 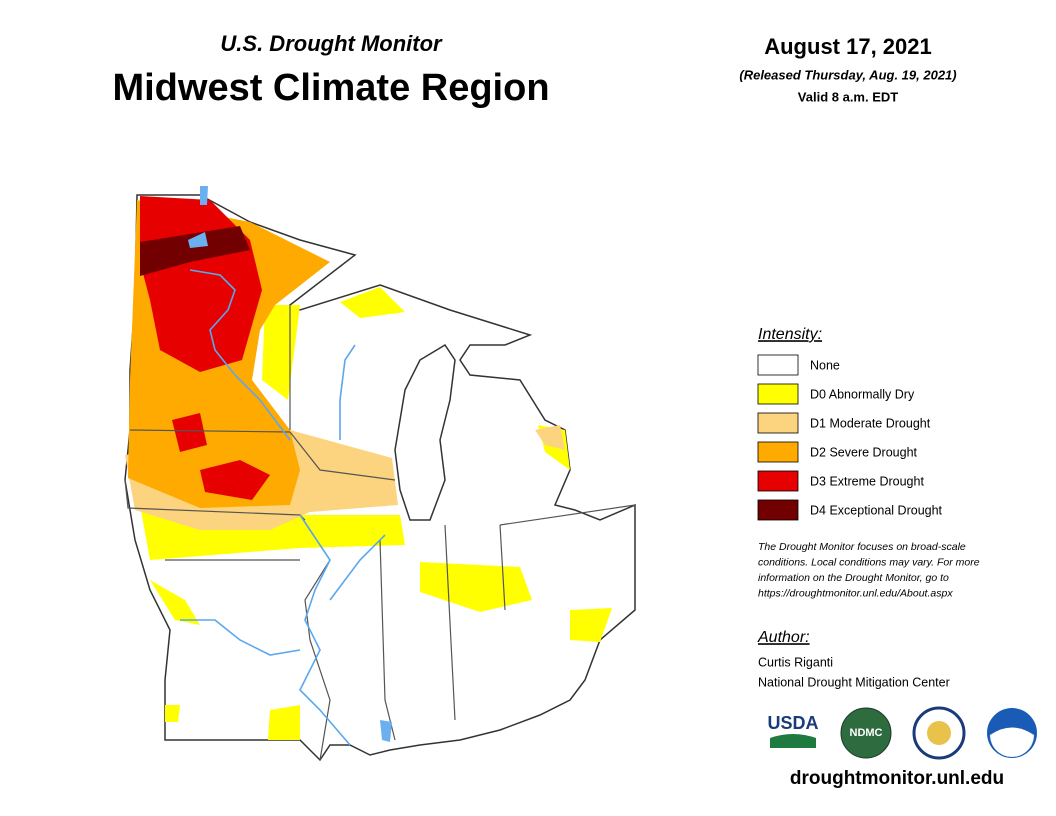 What do you see at coordinates (902, 733) in the screenshot?
I see `logos: USDA NDMC` at bounding box center [902, 733].